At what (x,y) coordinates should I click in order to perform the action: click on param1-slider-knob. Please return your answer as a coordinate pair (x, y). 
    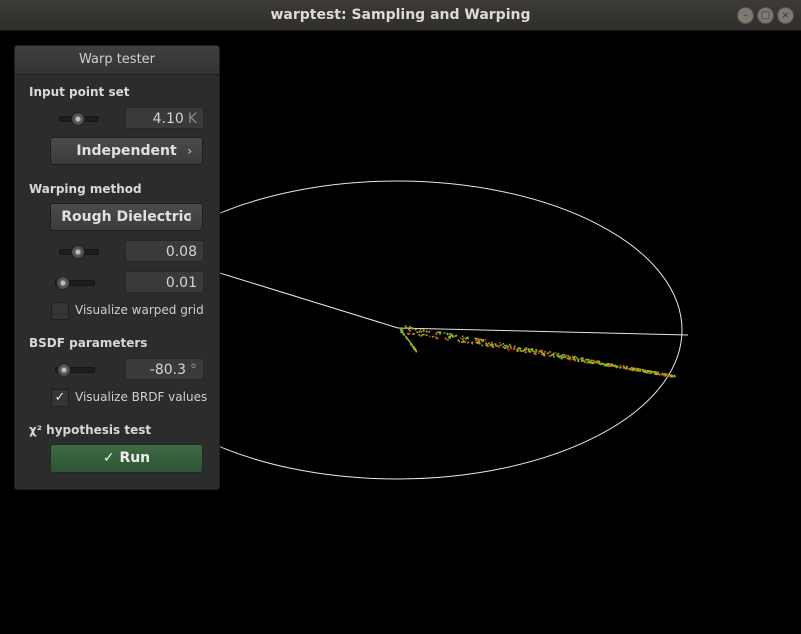
    Looking at the image, I should click on (77, 252).